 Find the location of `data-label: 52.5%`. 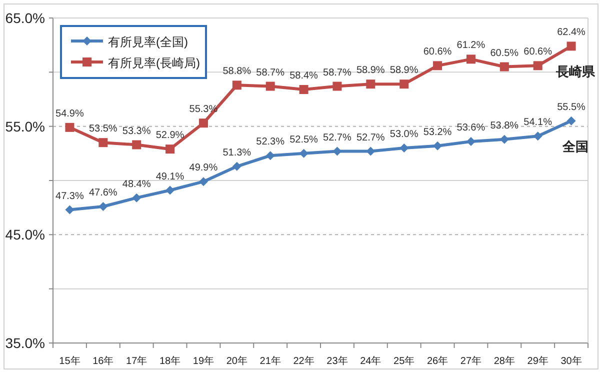

data-label: 52.5% is located at coordinates (304, 140).